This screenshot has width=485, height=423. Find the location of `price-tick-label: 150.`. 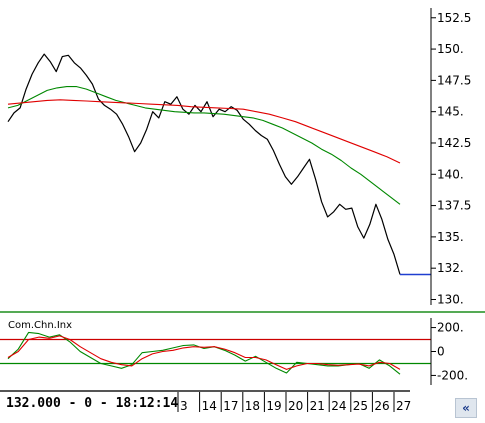

price-tick-label: 150. is located at coordinates (450, 49).